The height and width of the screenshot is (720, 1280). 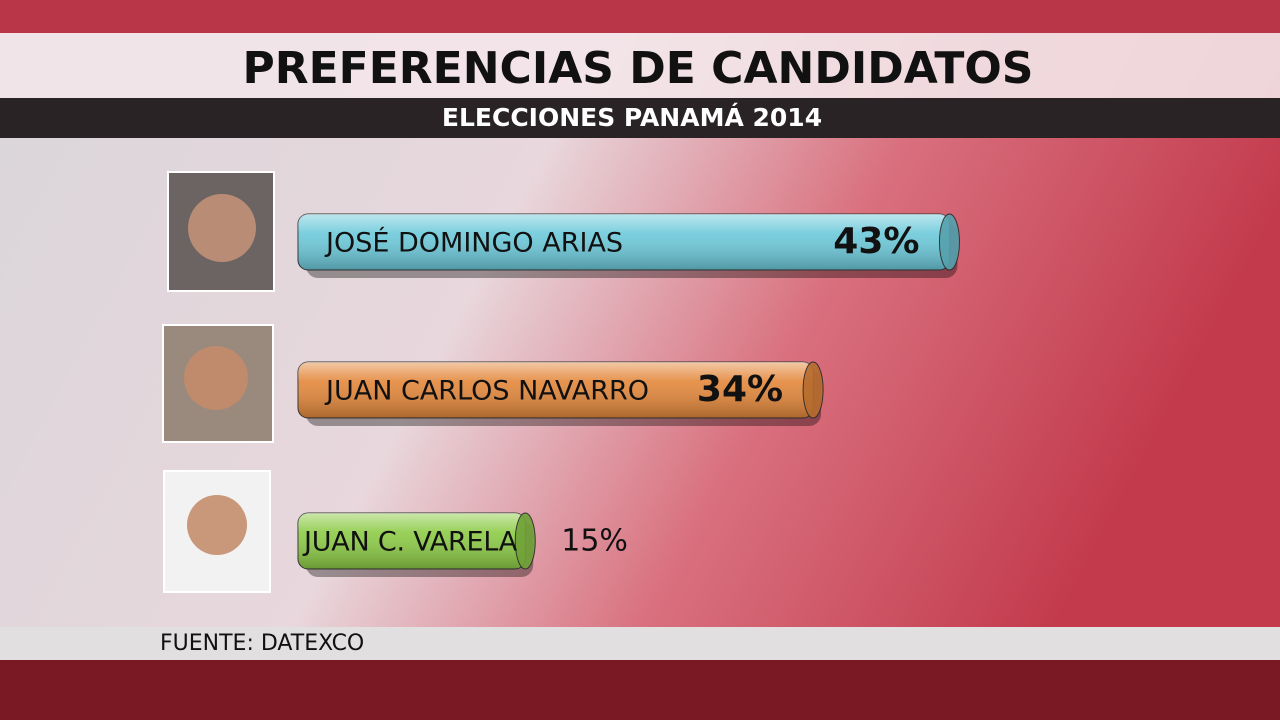 I want to click on value-label: 34%, so click(x=740, y=389).